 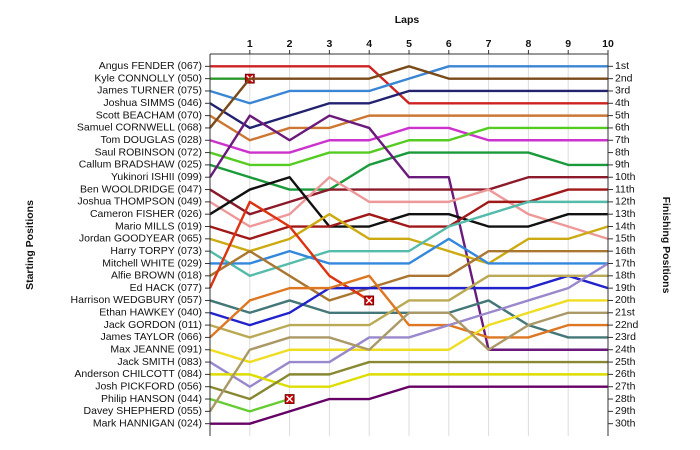 I want to click on driver-label: Saul ROBINSON (072), so click(x=148, y=152).